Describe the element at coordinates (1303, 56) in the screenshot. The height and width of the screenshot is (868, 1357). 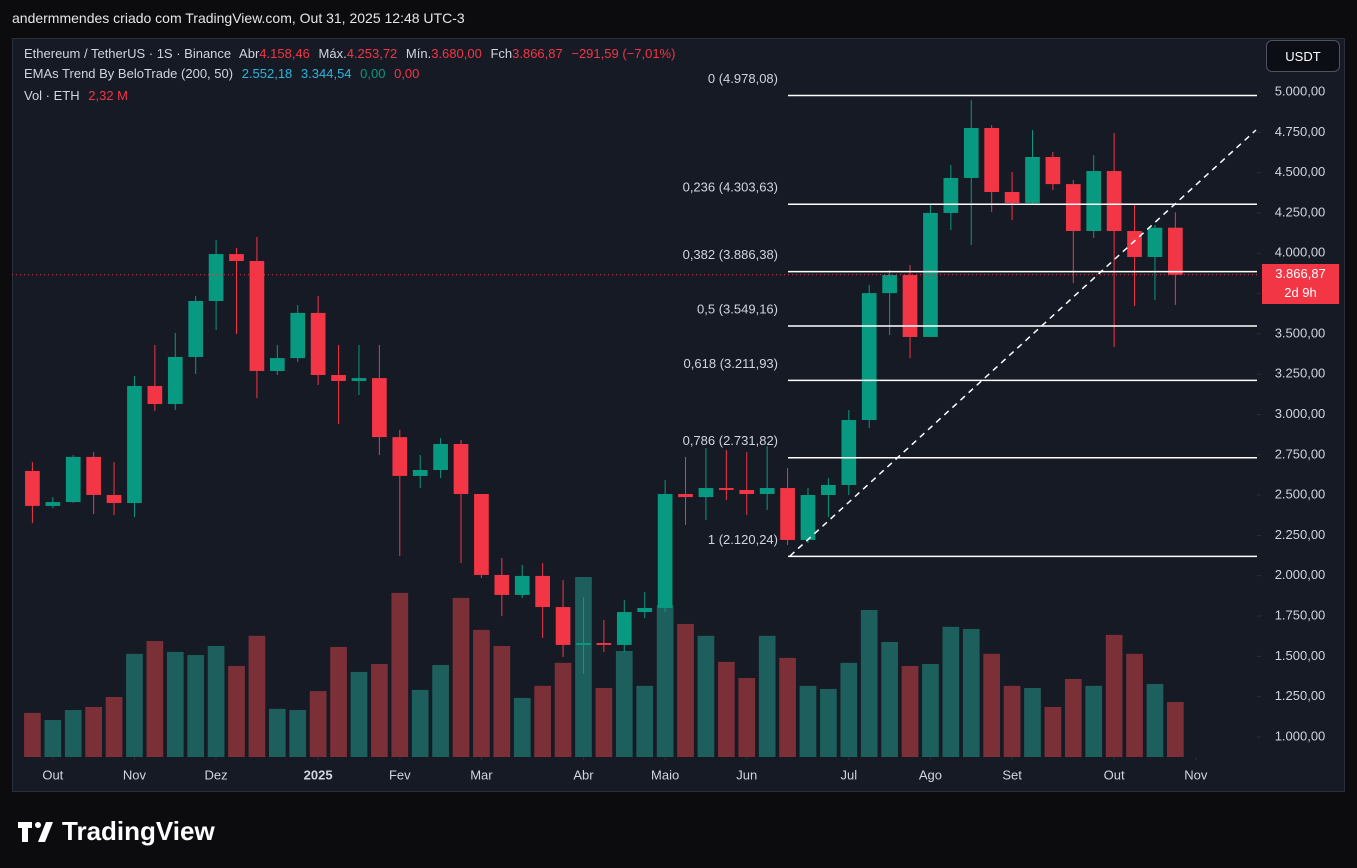
I see `currency-button: USDT` at that location.